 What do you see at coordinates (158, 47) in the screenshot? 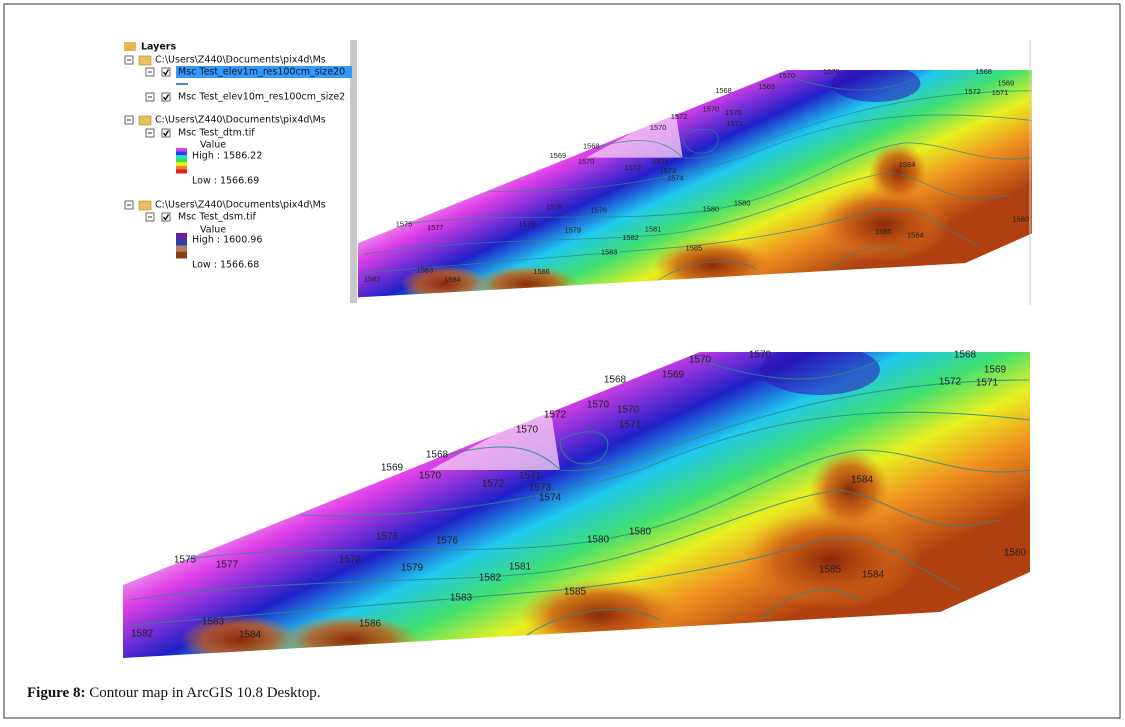
I see `panel-title: Layers` at bounding box center [158, 47].